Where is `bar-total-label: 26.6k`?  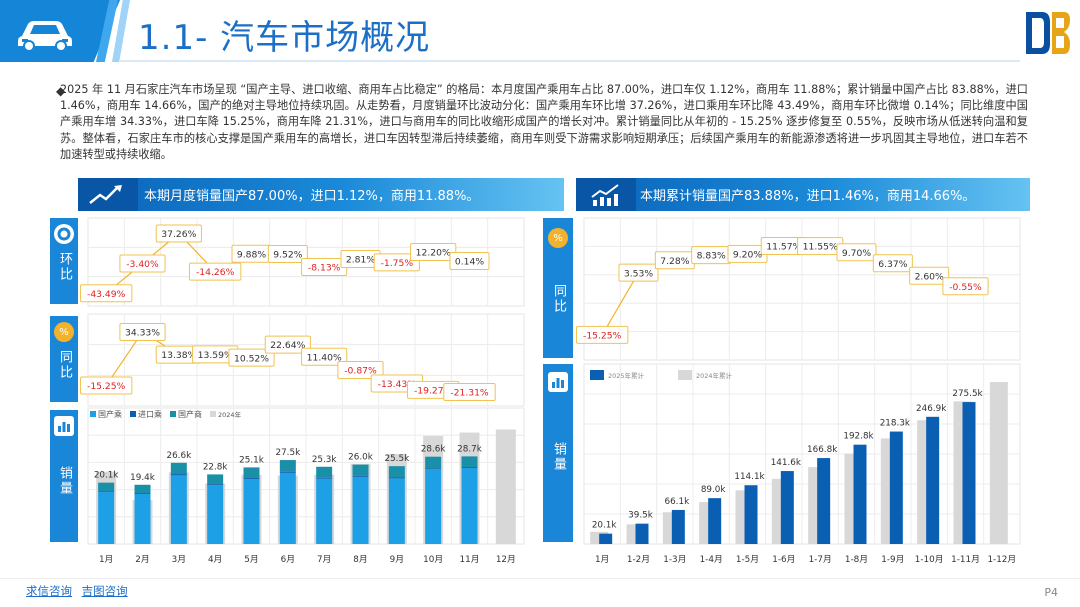 bar-total-label: 26.6k is located at coordinates (179, 456).